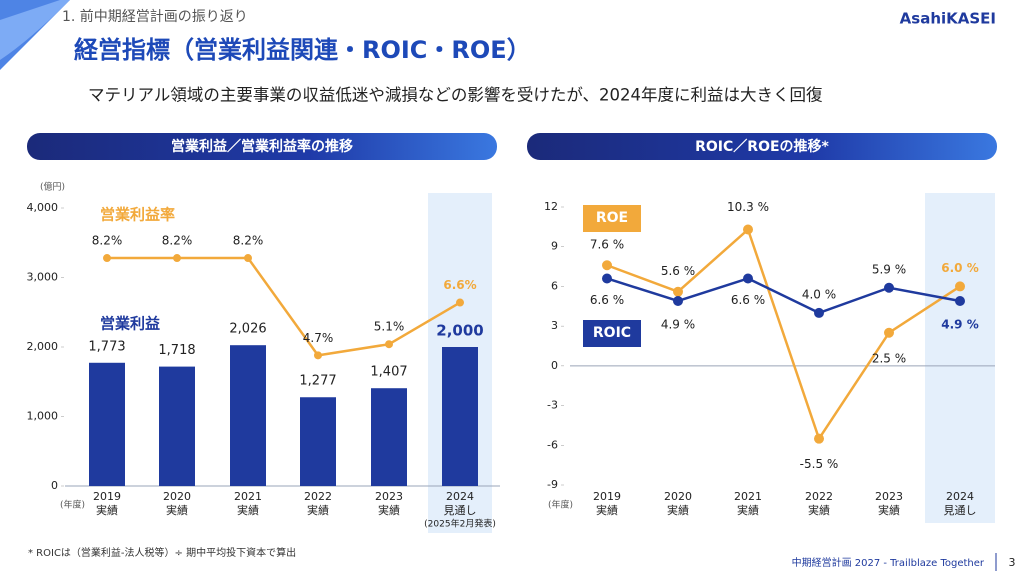  Describe the element at coordinates (948, 19) in the screenshot. I see `logo: AsahiKASEI` at that location.